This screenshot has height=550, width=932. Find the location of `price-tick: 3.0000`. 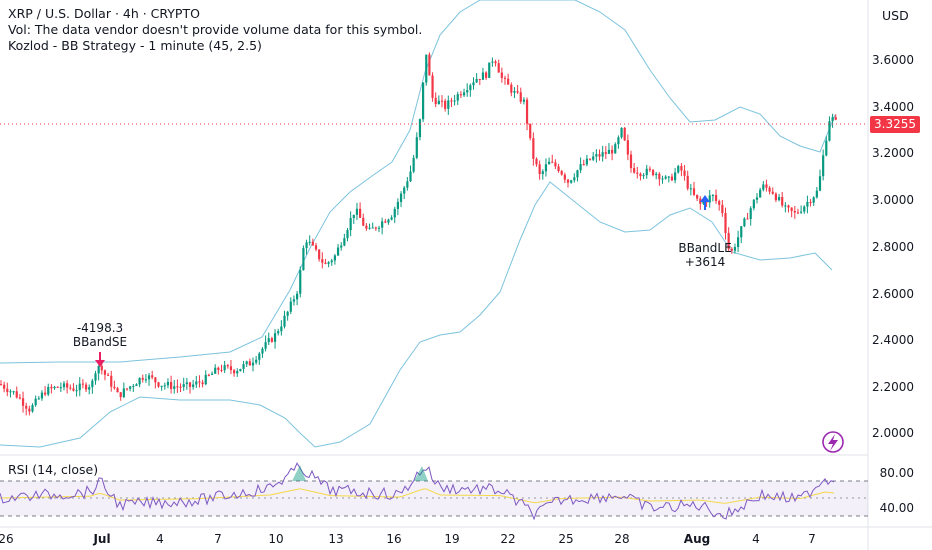

price-tick: 3.0000 is located at coordinates (893, 200).